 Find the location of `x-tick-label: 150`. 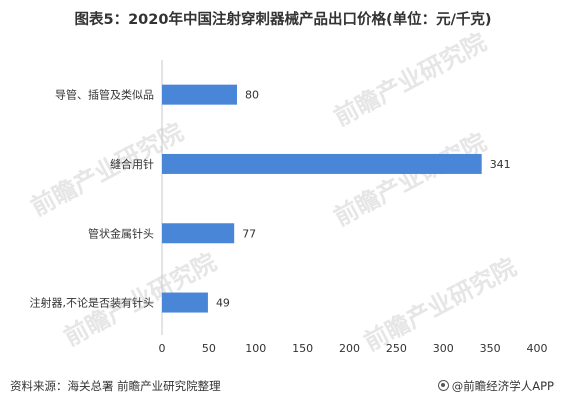

x-tick-label: 150 is located at coordinates (302, 348).